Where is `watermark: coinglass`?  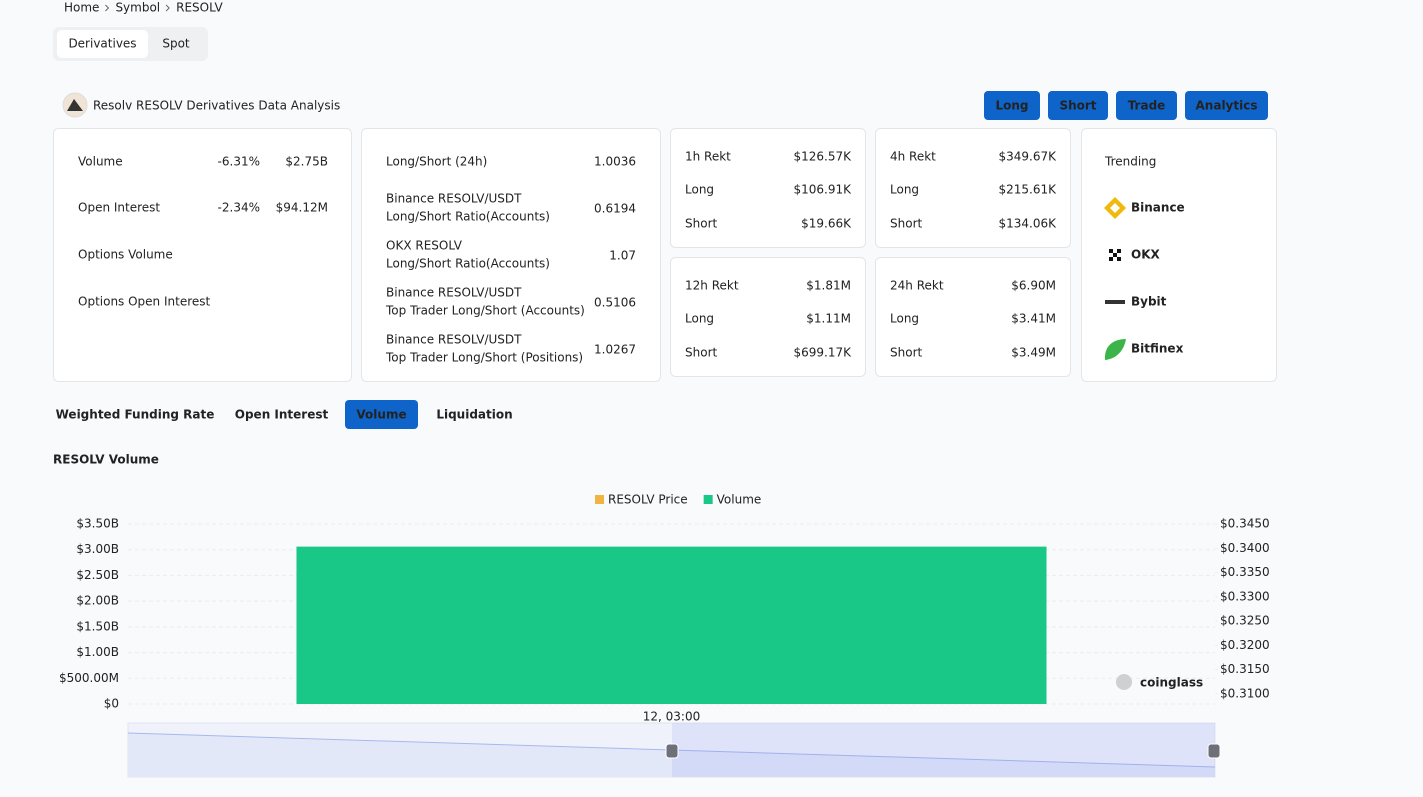
watermark: coinglass is located at coordinates (1171, 683).